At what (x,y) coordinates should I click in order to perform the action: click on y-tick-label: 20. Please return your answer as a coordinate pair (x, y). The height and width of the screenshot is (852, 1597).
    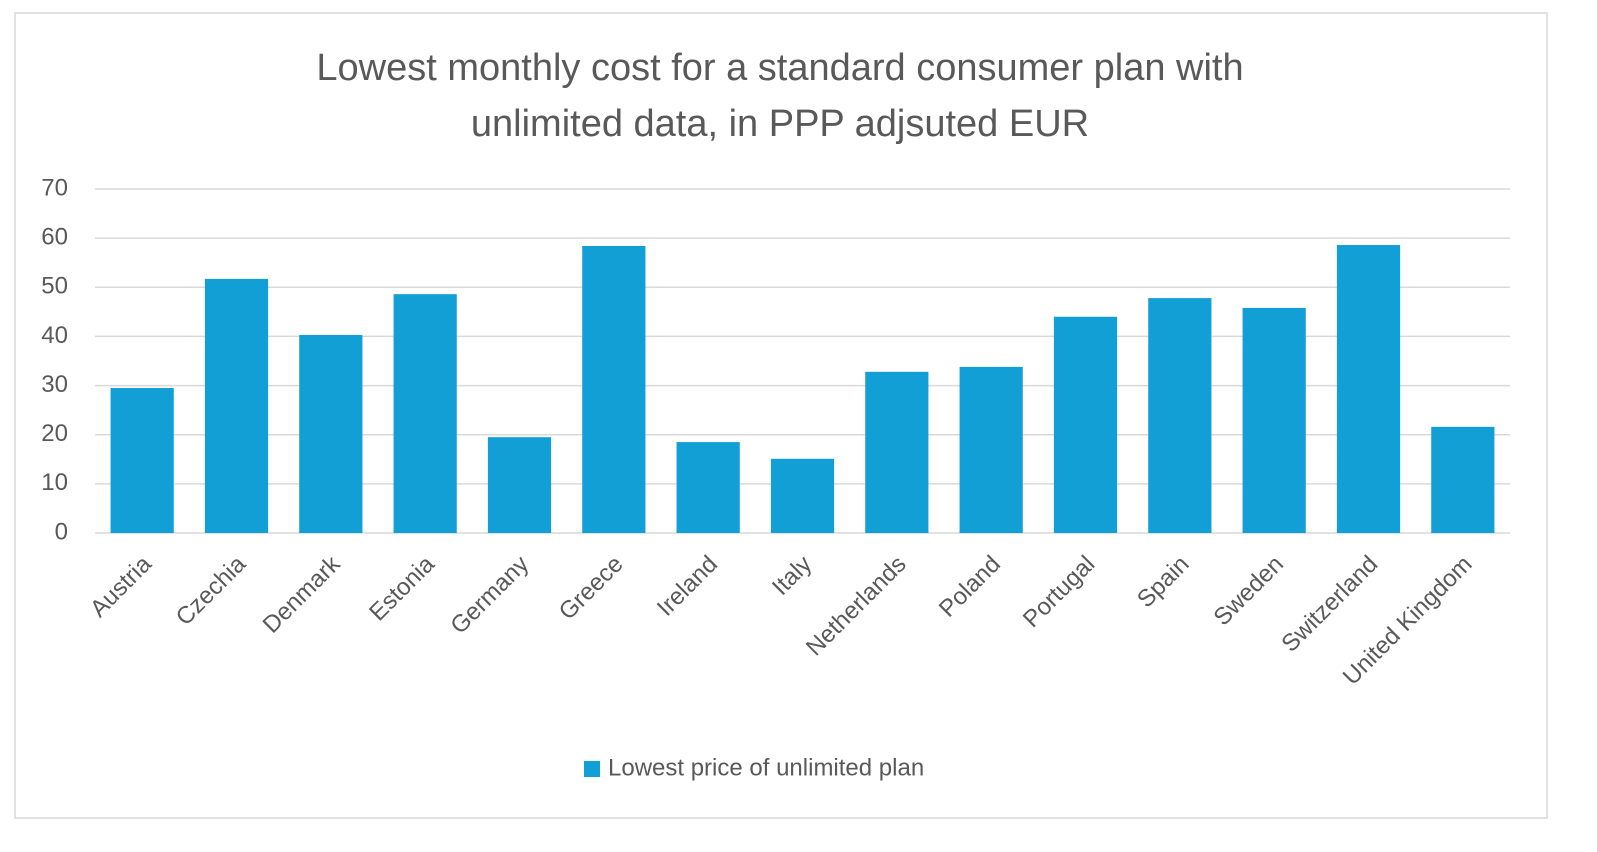
    Looking at the image, I should click on (54, 433).